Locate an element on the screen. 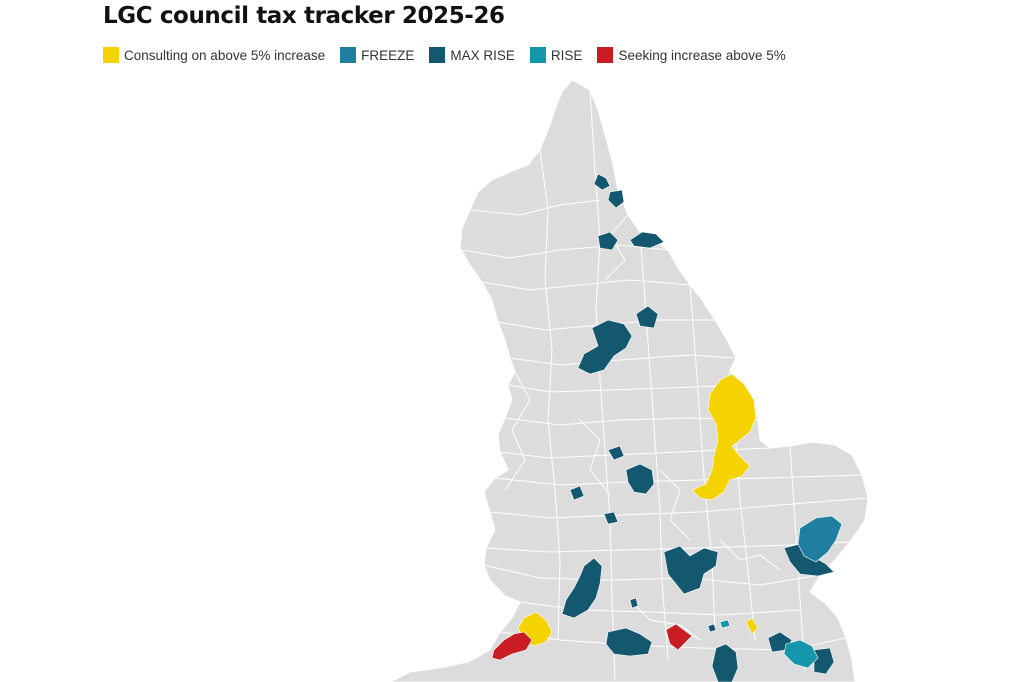 This screenshot has width=1024, height=682. legend-label-rise: RISE is located at coordinates (566, 55).